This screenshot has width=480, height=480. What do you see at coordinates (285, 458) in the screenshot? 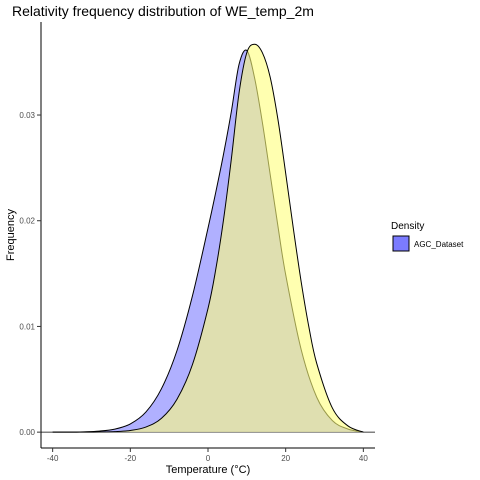
I see `x-tick-label: 20` at bounding box center [285, 458].